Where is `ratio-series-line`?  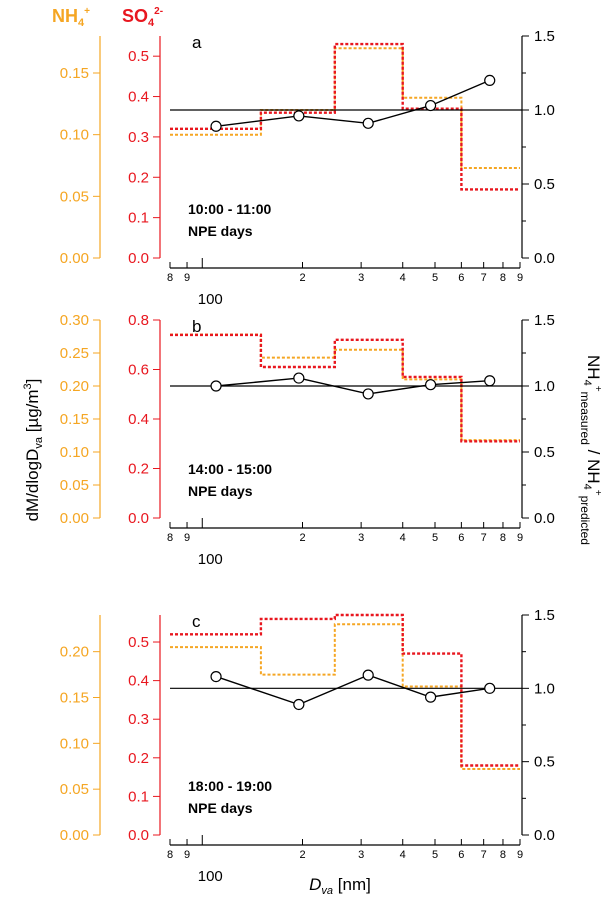
ratio-series-line is located at coordinates (352, 690).